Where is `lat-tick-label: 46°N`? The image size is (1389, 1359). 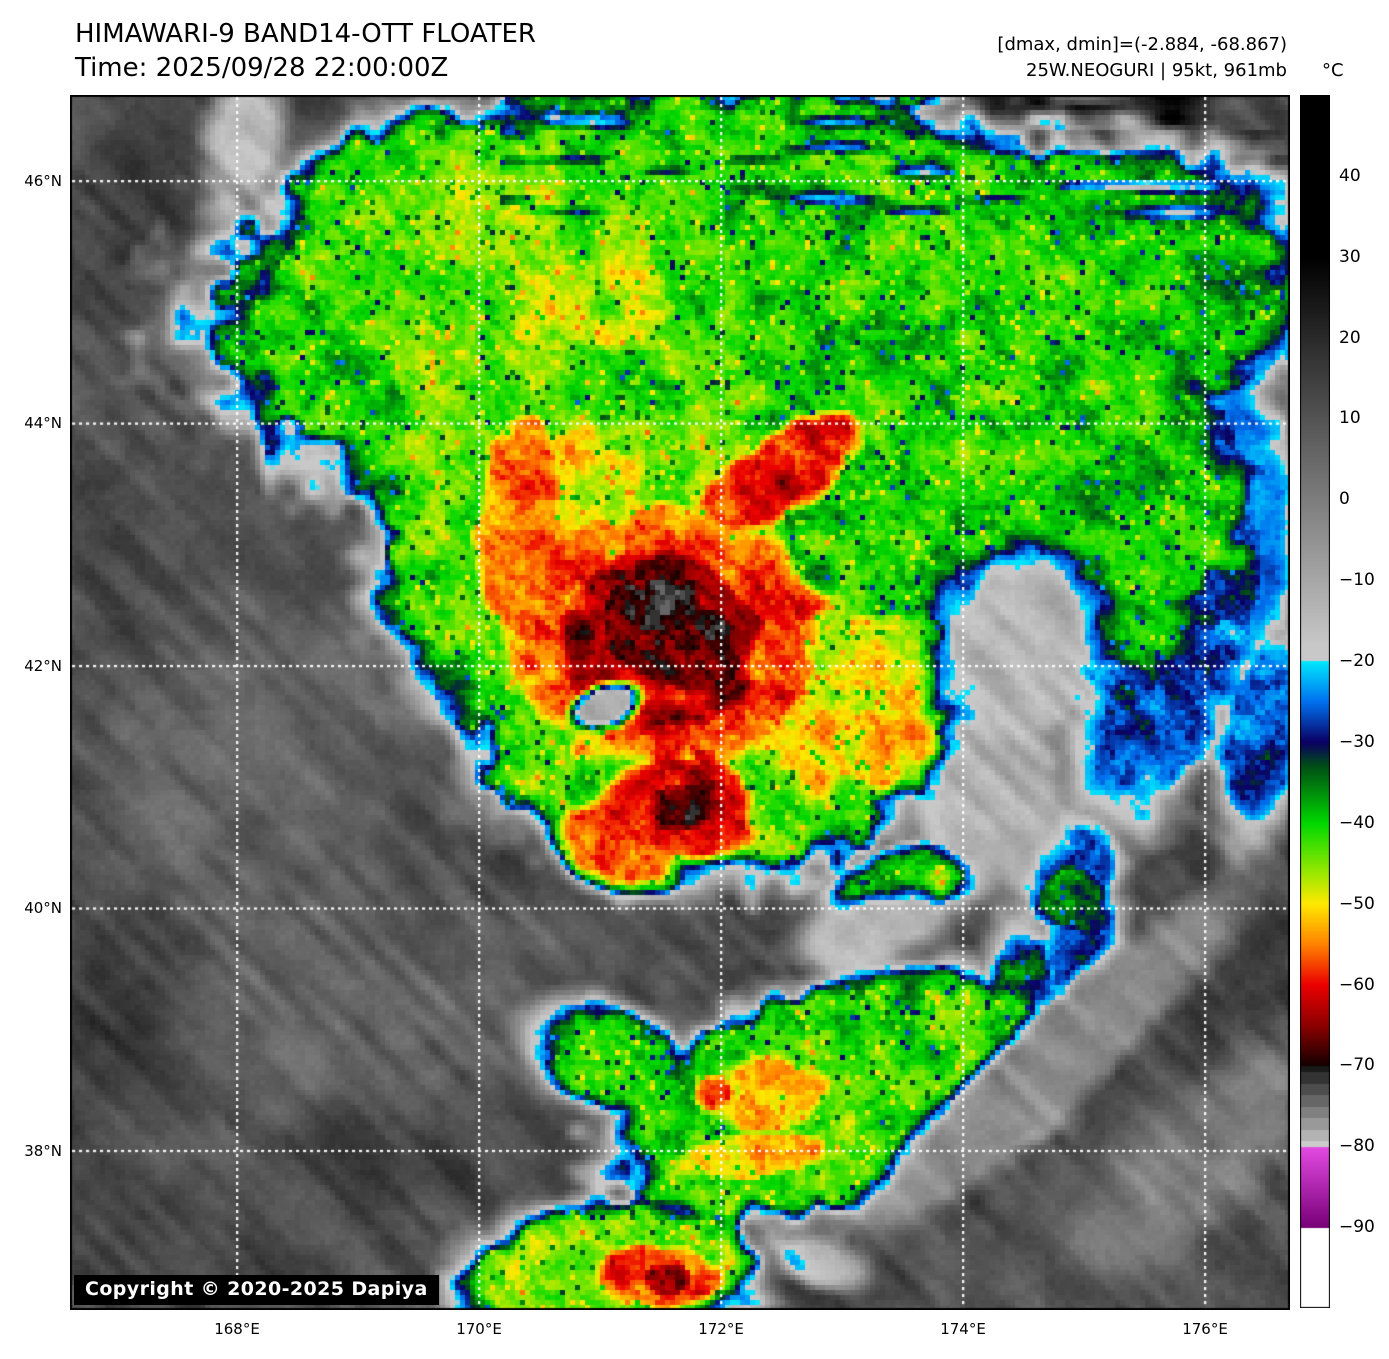
lat-tick-label: 46°N is located at coordinates (43, 181).